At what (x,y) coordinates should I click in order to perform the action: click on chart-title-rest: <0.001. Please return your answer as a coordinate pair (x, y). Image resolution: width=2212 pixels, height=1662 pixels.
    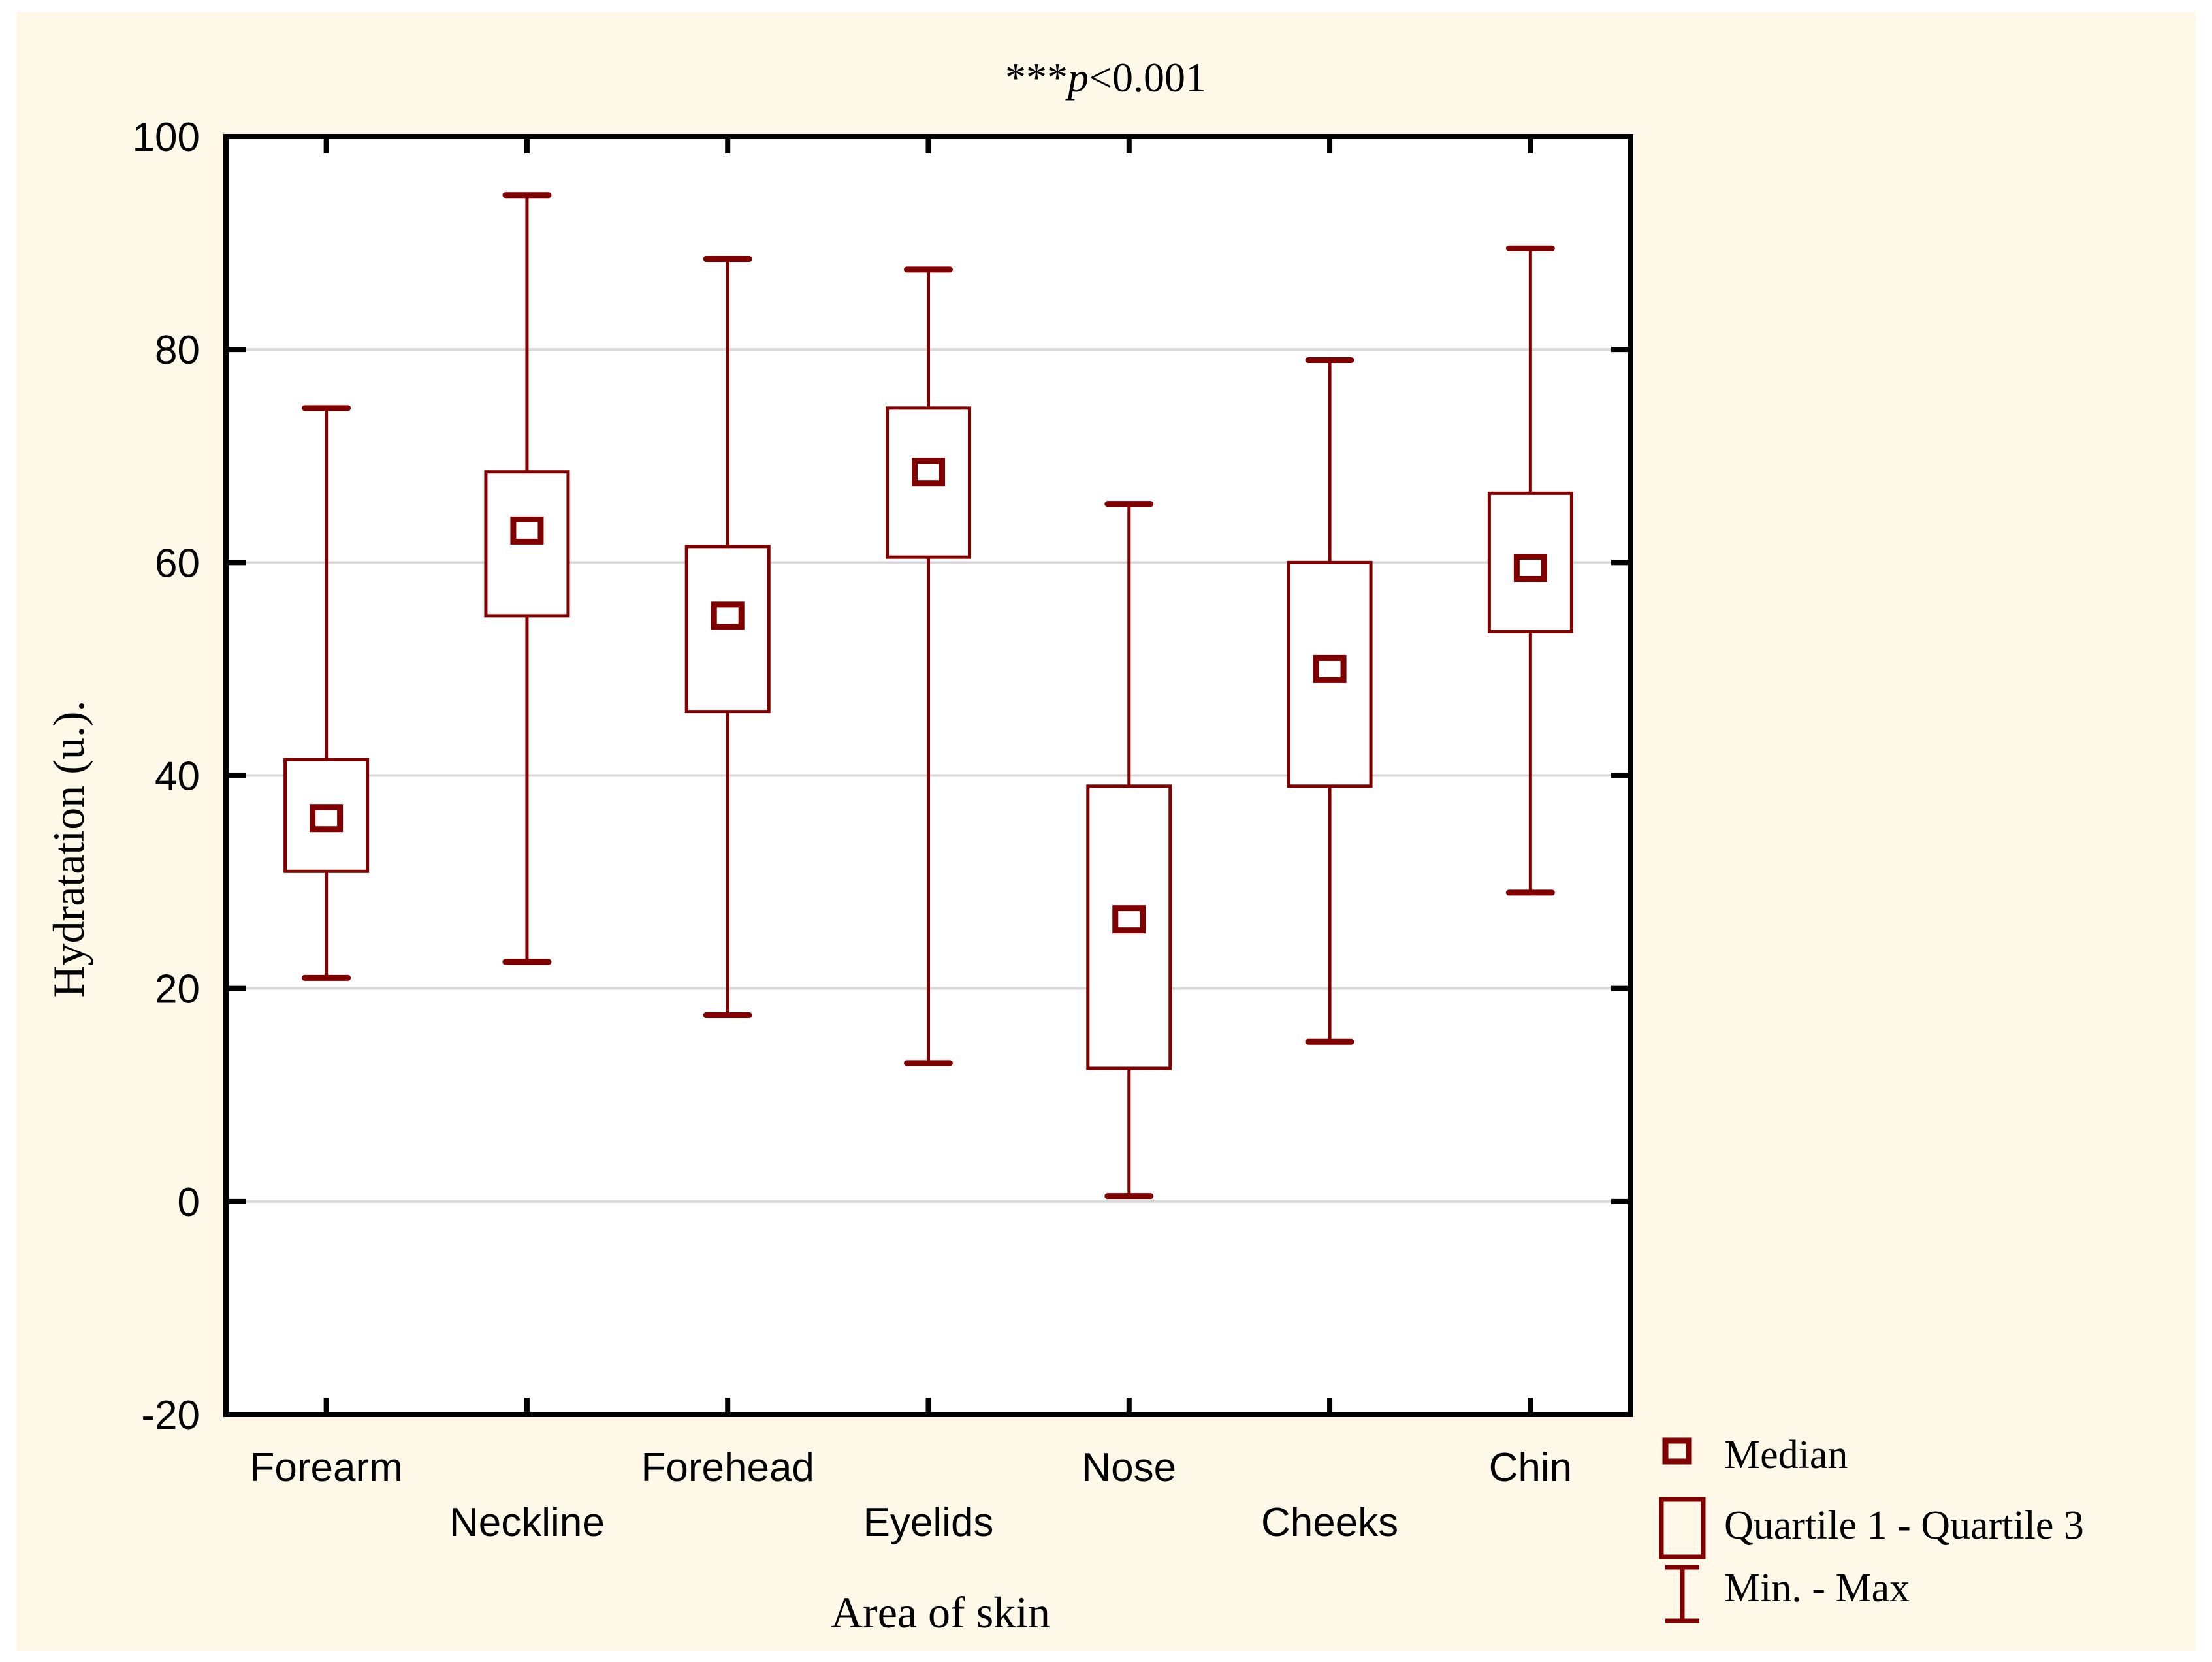
    Looking at the image, I should click on (1147, 77).